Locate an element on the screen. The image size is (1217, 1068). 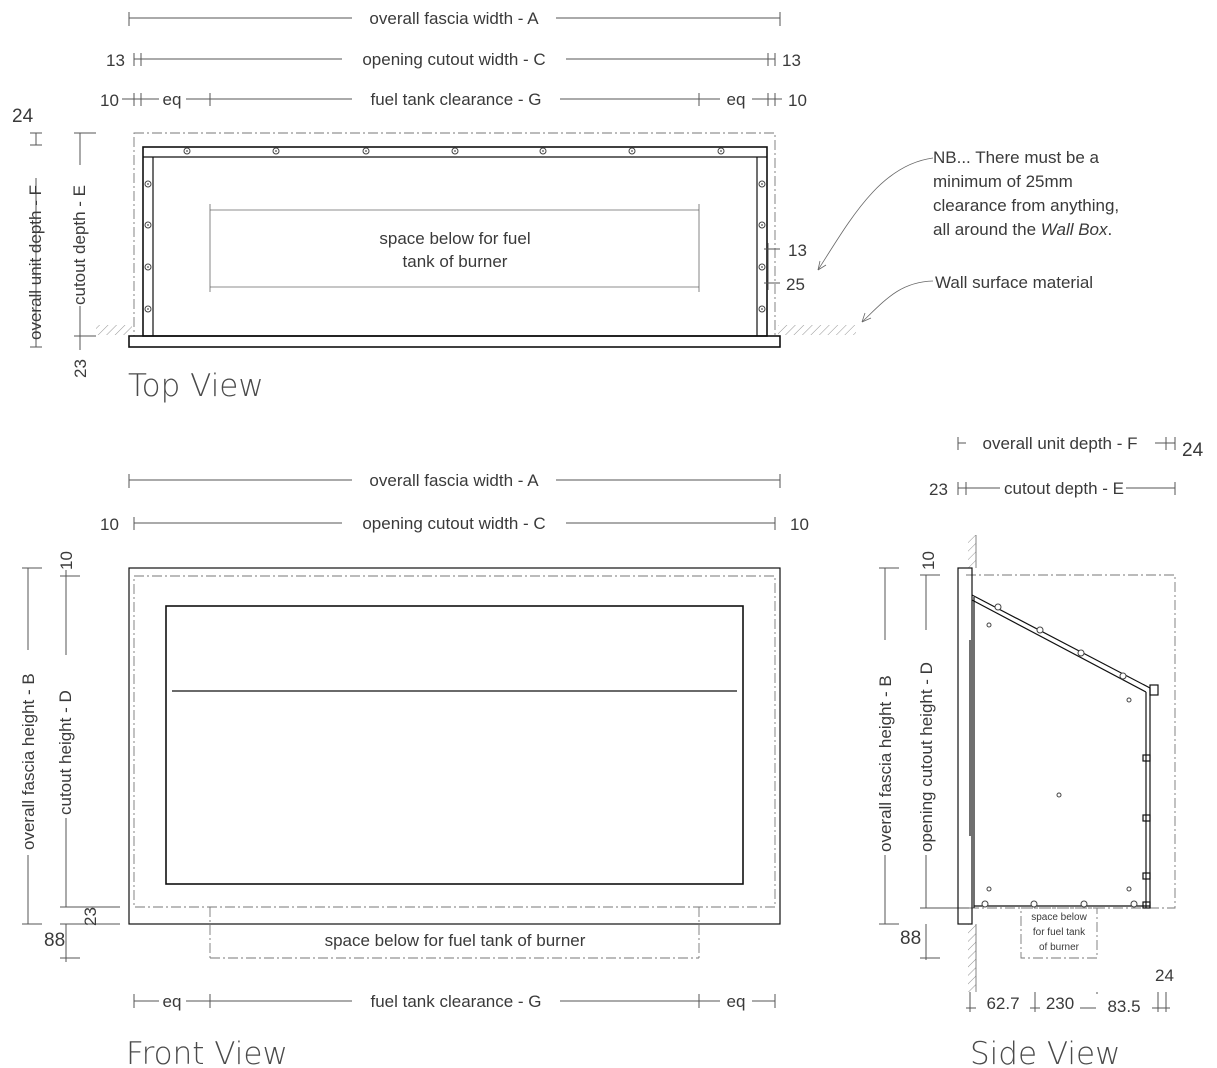
side-fuel-space: space below for fuel tank of burner is located at coordinates (1059, 933).